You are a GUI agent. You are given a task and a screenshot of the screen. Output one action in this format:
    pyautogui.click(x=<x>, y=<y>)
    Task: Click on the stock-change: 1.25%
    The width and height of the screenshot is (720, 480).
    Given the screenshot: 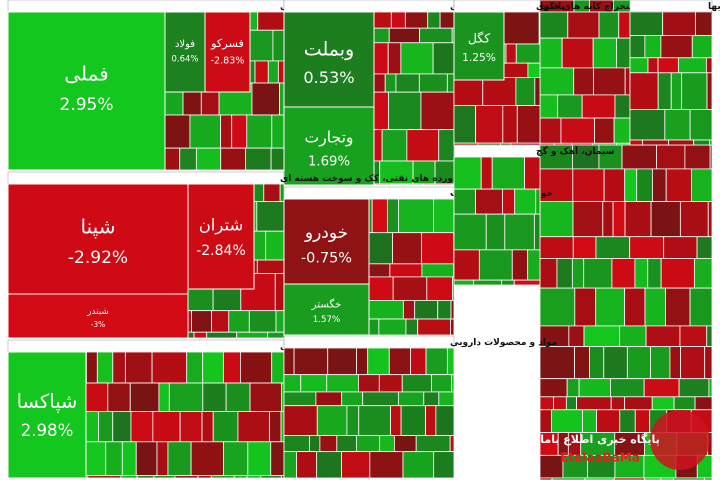 What is the action you would take?
    pyautogui.click(x=479, y=57)
    